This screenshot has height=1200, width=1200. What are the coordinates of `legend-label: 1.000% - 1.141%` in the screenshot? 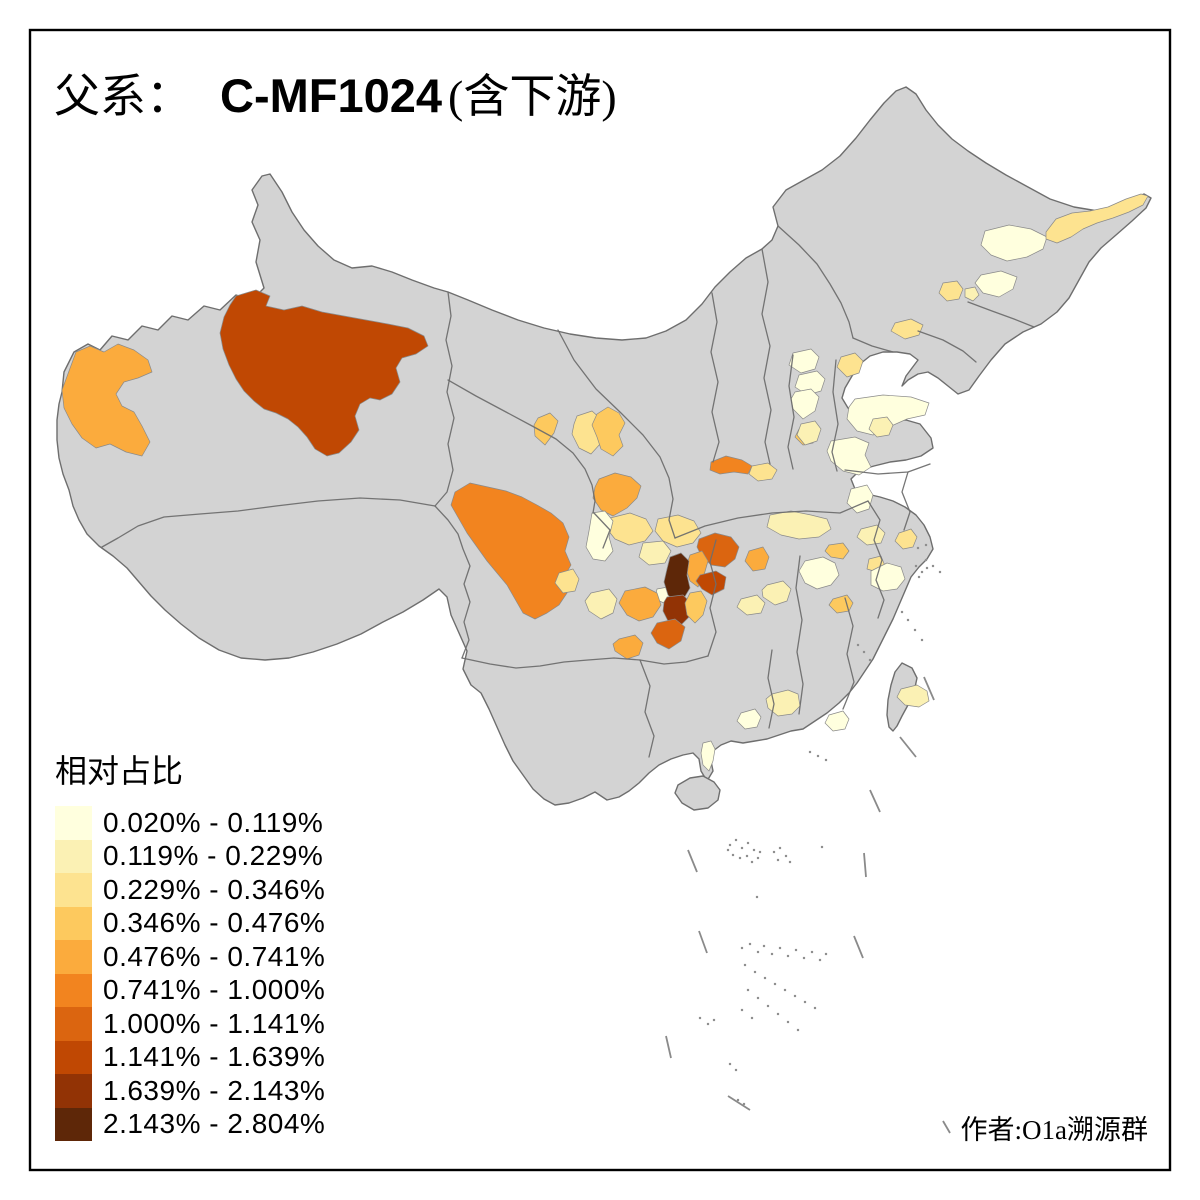 It's located at (214, 1023).